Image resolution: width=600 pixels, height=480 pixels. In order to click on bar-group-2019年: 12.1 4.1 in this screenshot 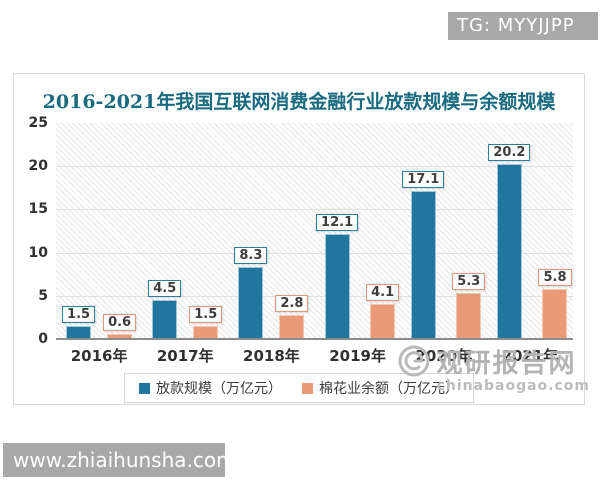, I will do `click(358, 231)`.